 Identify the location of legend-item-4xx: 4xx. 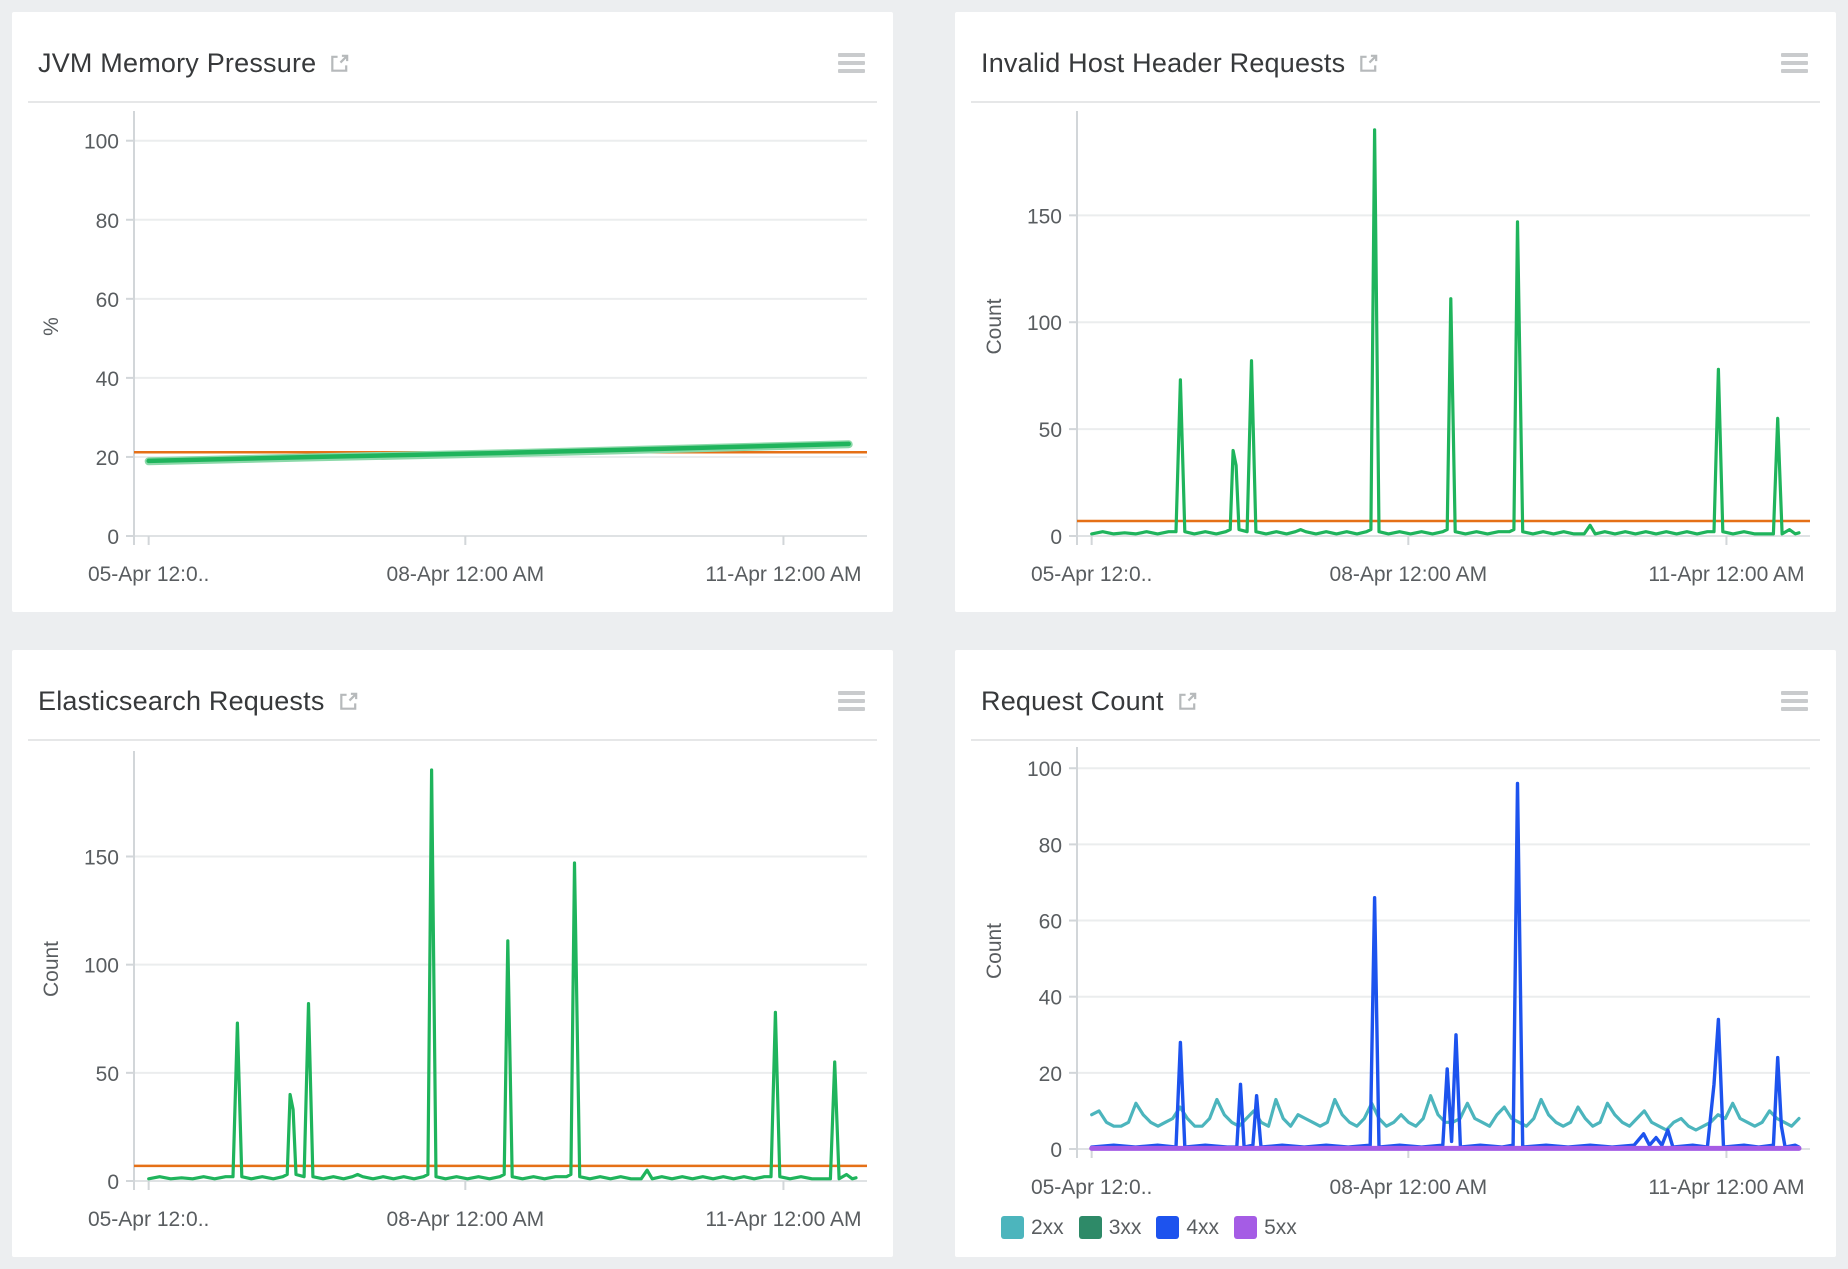
(1187, 1228).